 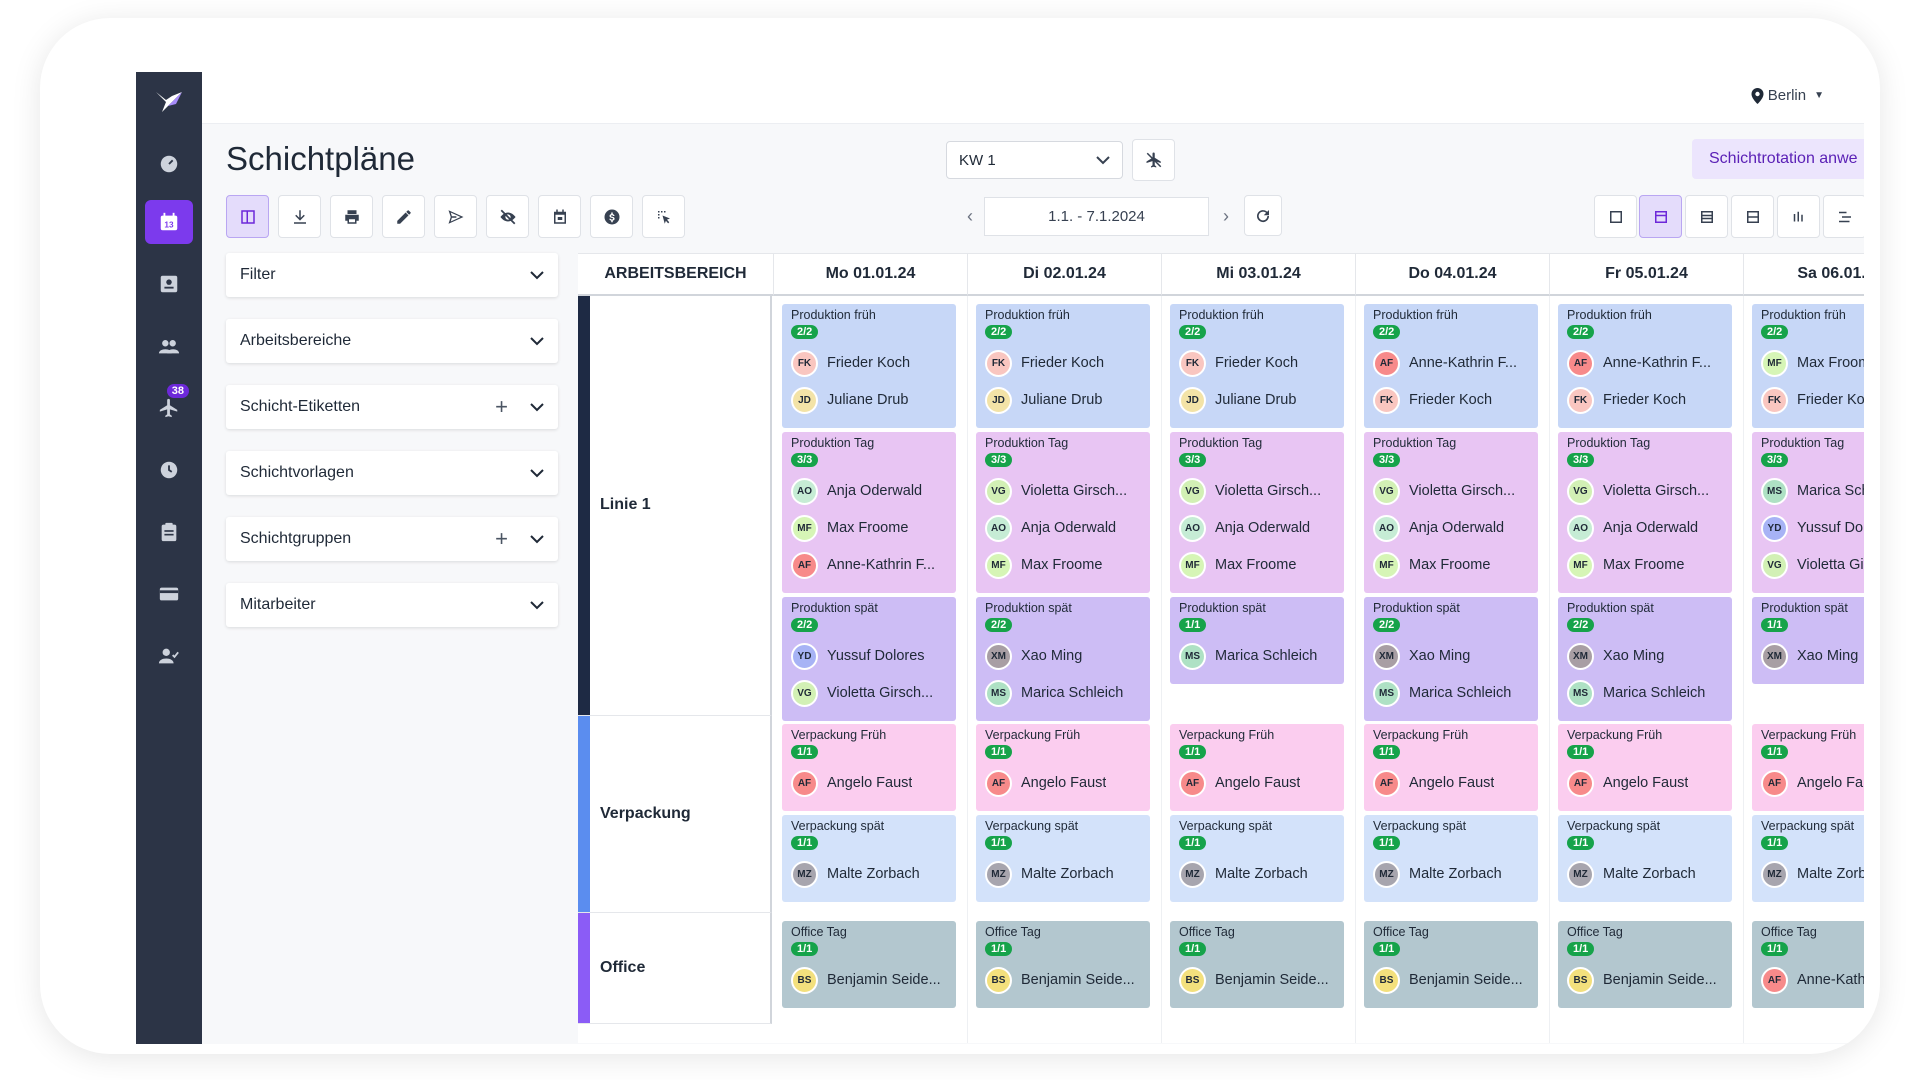 I want to click on employee-entry: YD Yussuf Dolores, so click(x=869, y=656).